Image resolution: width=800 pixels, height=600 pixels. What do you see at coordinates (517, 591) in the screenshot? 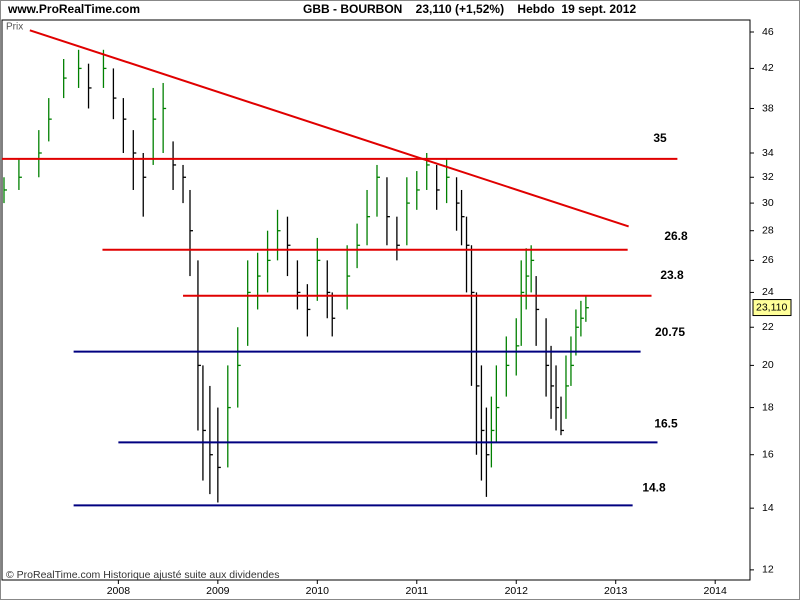
I see `x-tick-label: 2012` at bounding box center [517, 591].